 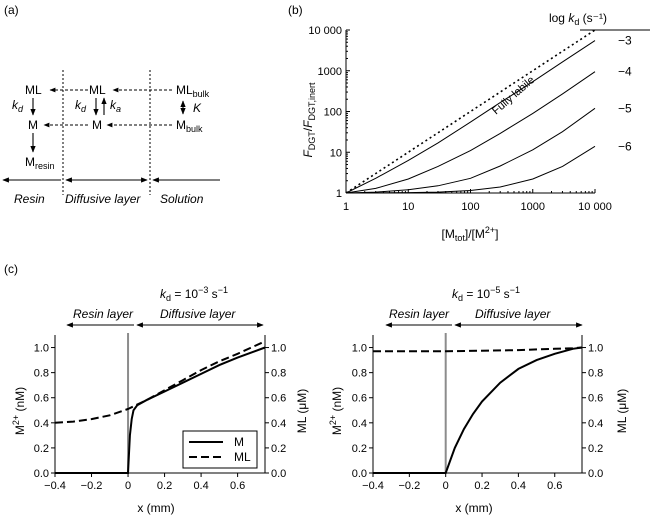 I want to click on cl-y2-tick-label: 1.0, so click(x=278, y=349).